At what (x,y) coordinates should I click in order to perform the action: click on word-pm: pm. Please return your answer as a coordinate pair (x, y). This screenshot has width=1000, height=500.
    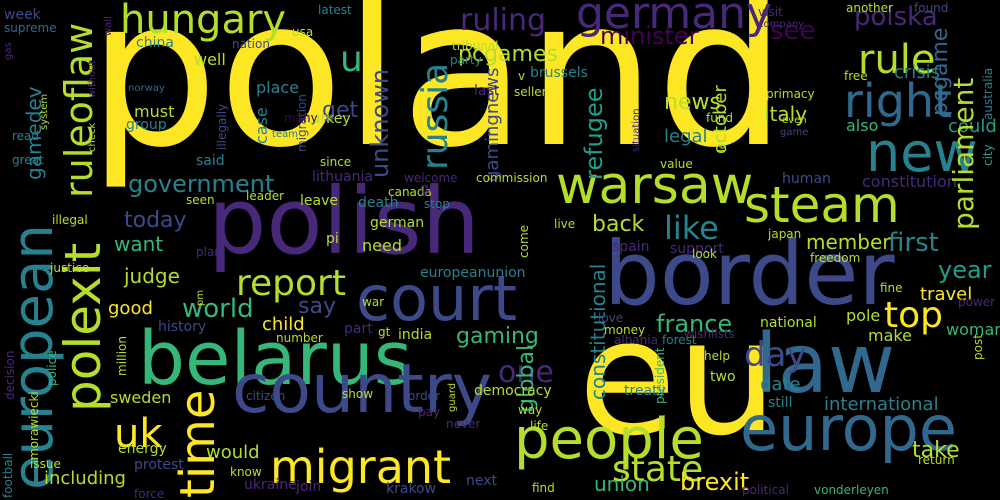
    Looking at the image, I should click on (200, 297).